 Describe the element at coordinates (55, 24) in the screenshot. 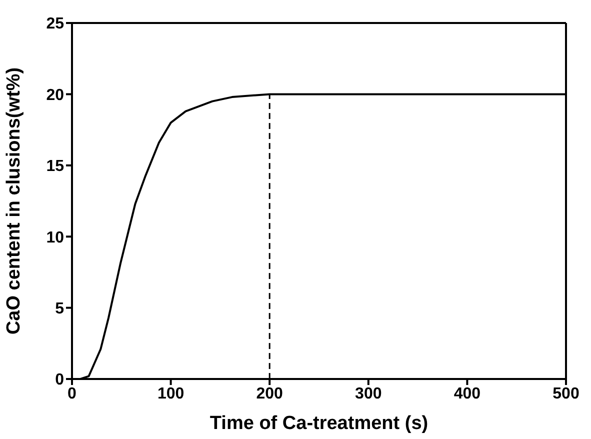

I see `y-tick-label: 25` at that location.